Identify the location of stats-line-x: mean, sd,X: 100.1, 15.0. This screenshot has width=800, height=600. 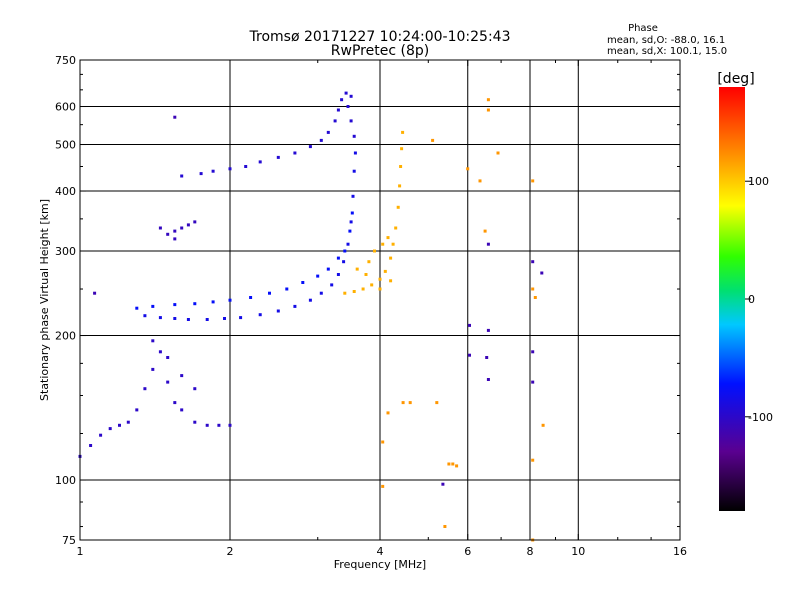
(667, 51).